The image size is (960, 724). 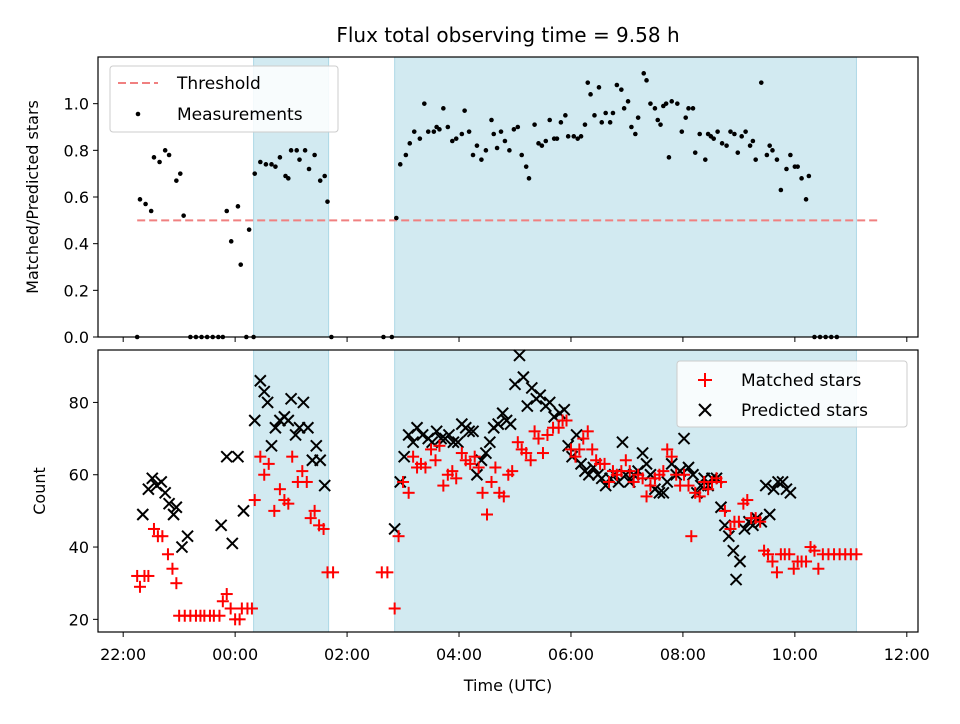 I want to click on bottom-legend-box, so click(x=792, y=394).